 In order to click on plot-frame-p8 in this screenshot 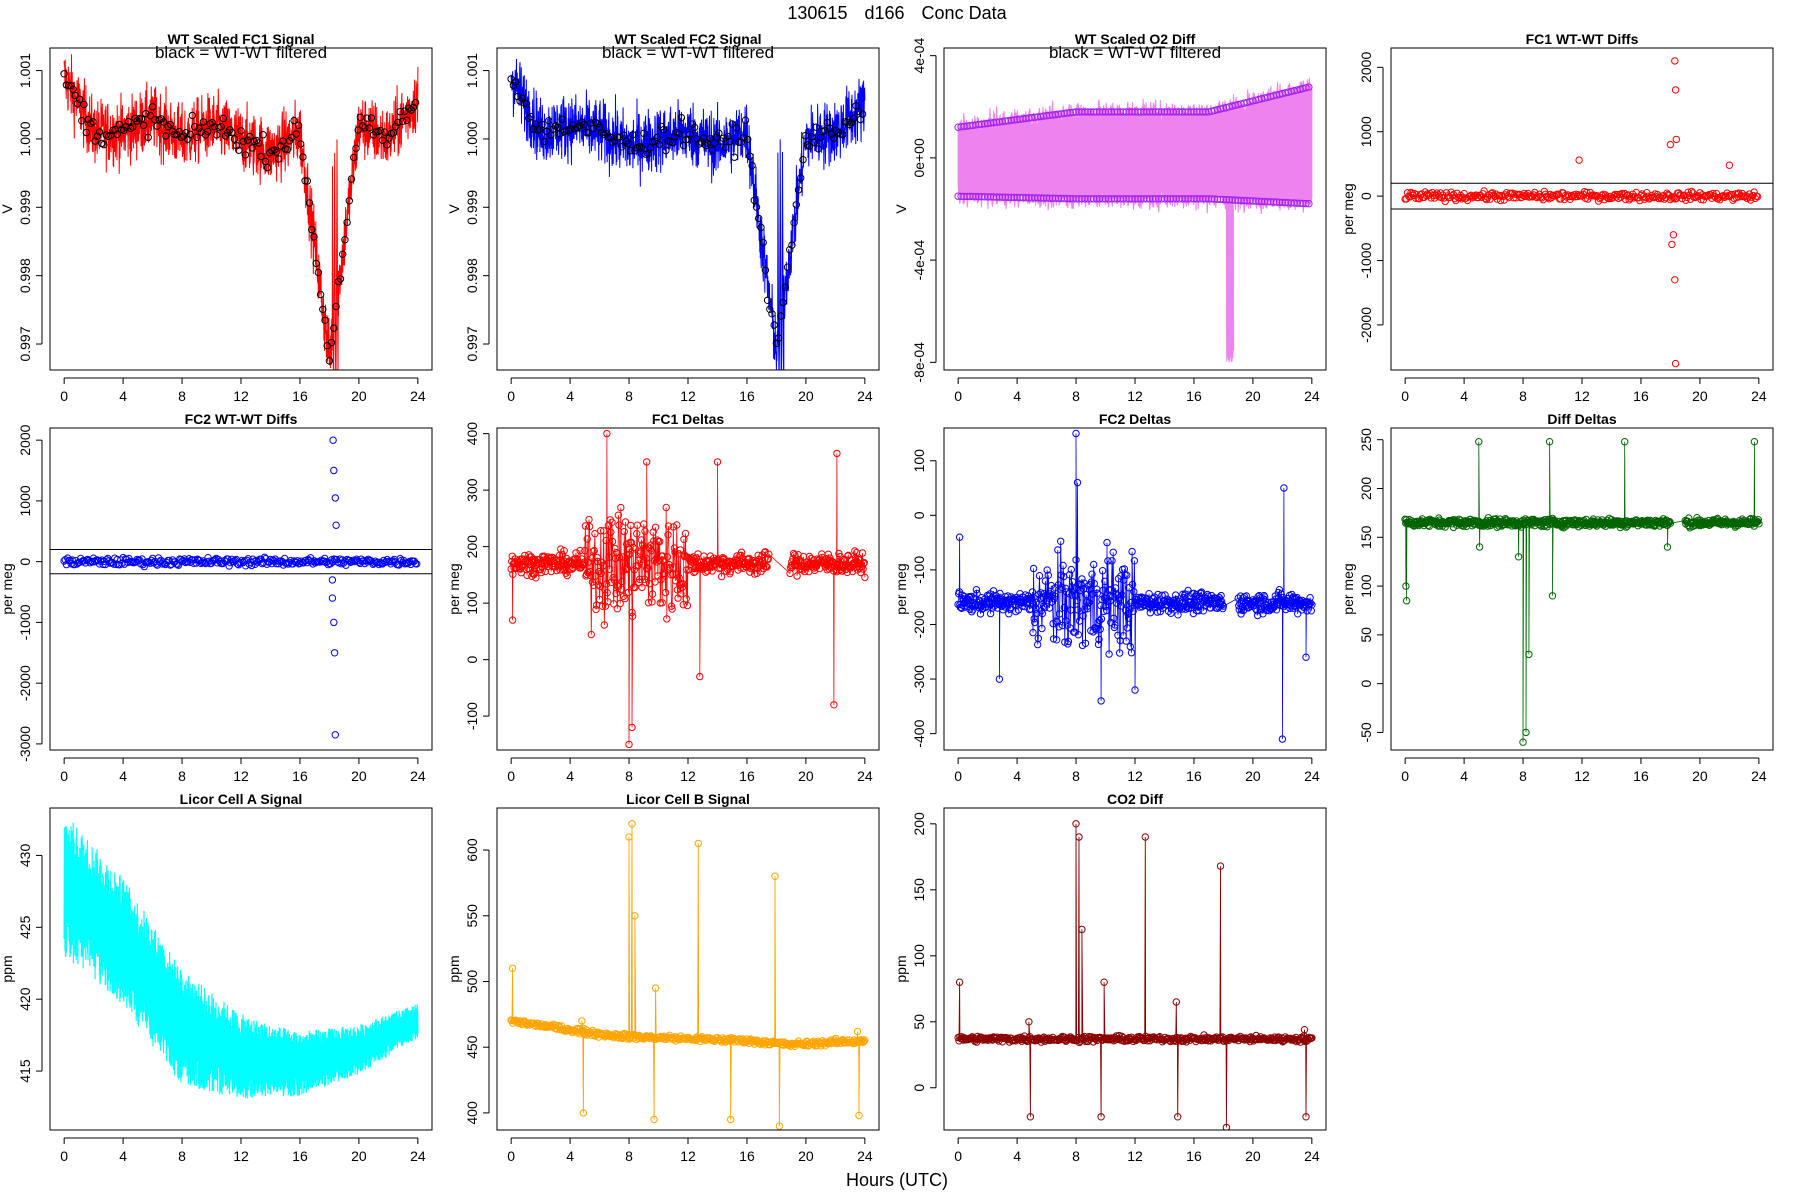, I will do `click(1582, 589)`.